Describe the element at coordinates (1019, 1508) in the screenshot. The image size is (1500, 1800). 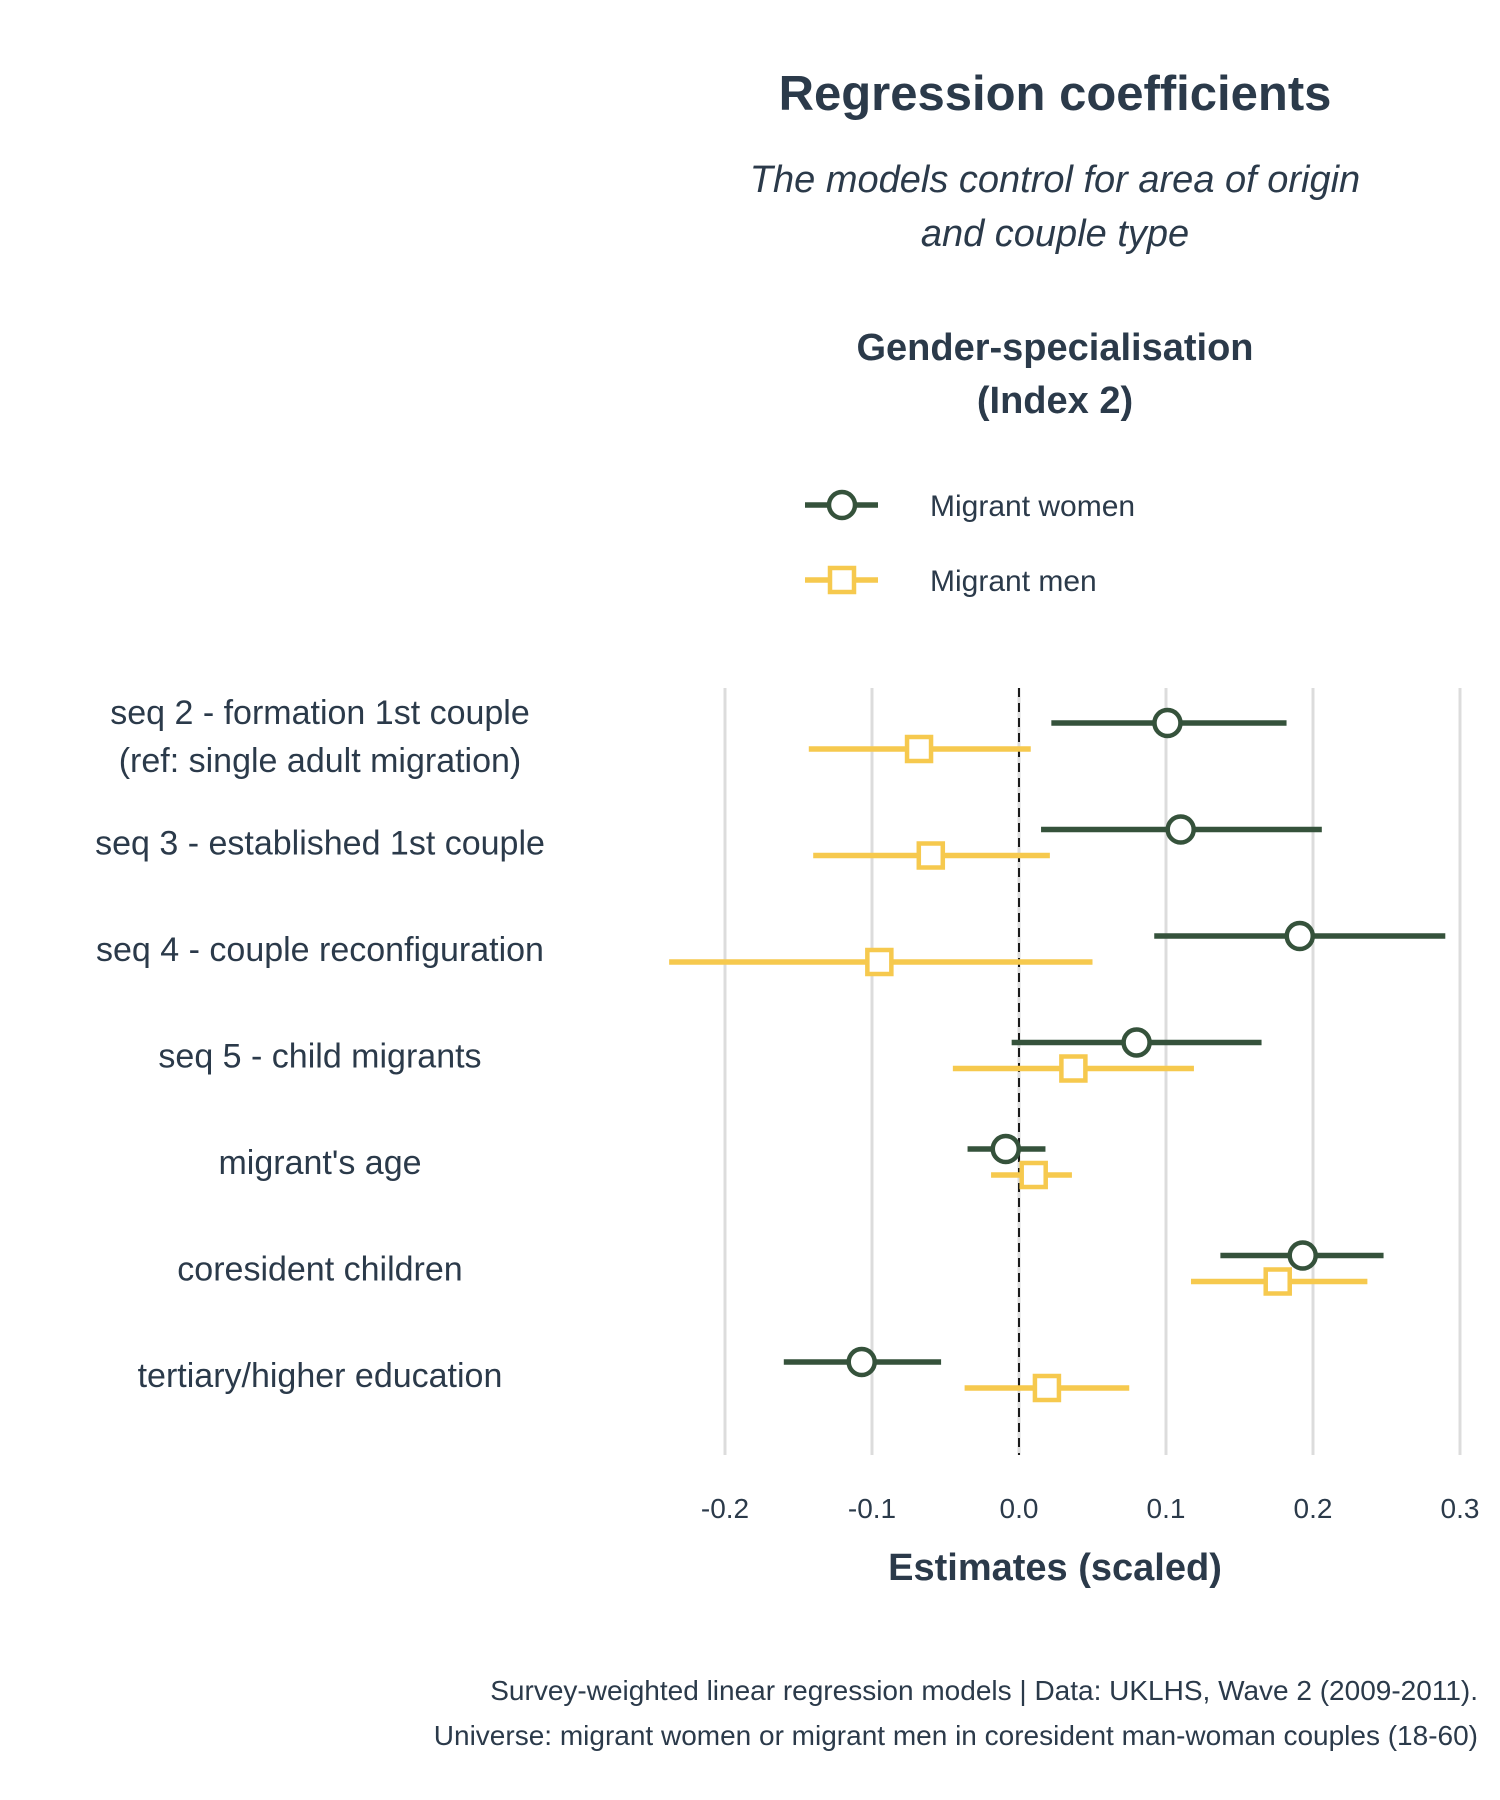
I see `x-tick-label-2: 0.0` at that location.